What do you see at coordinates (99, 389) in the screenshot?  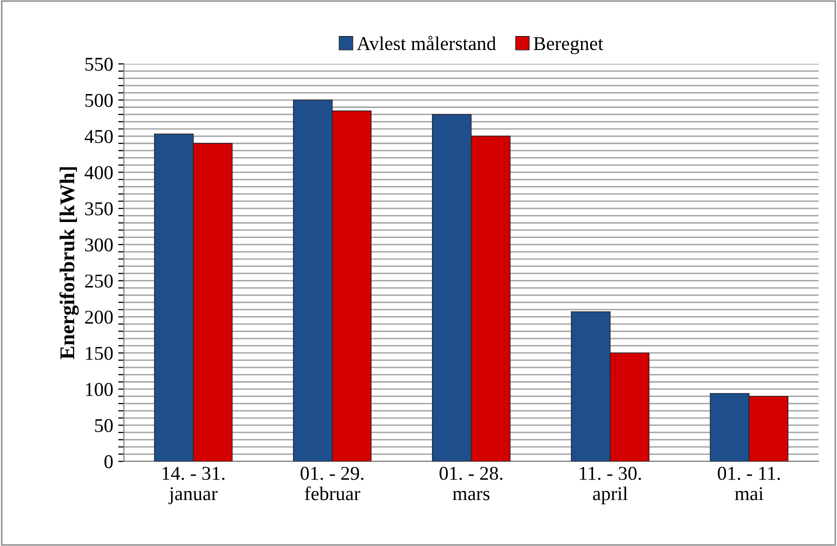 I see `y-tick-label: 100` at bounding box center [99, 389].